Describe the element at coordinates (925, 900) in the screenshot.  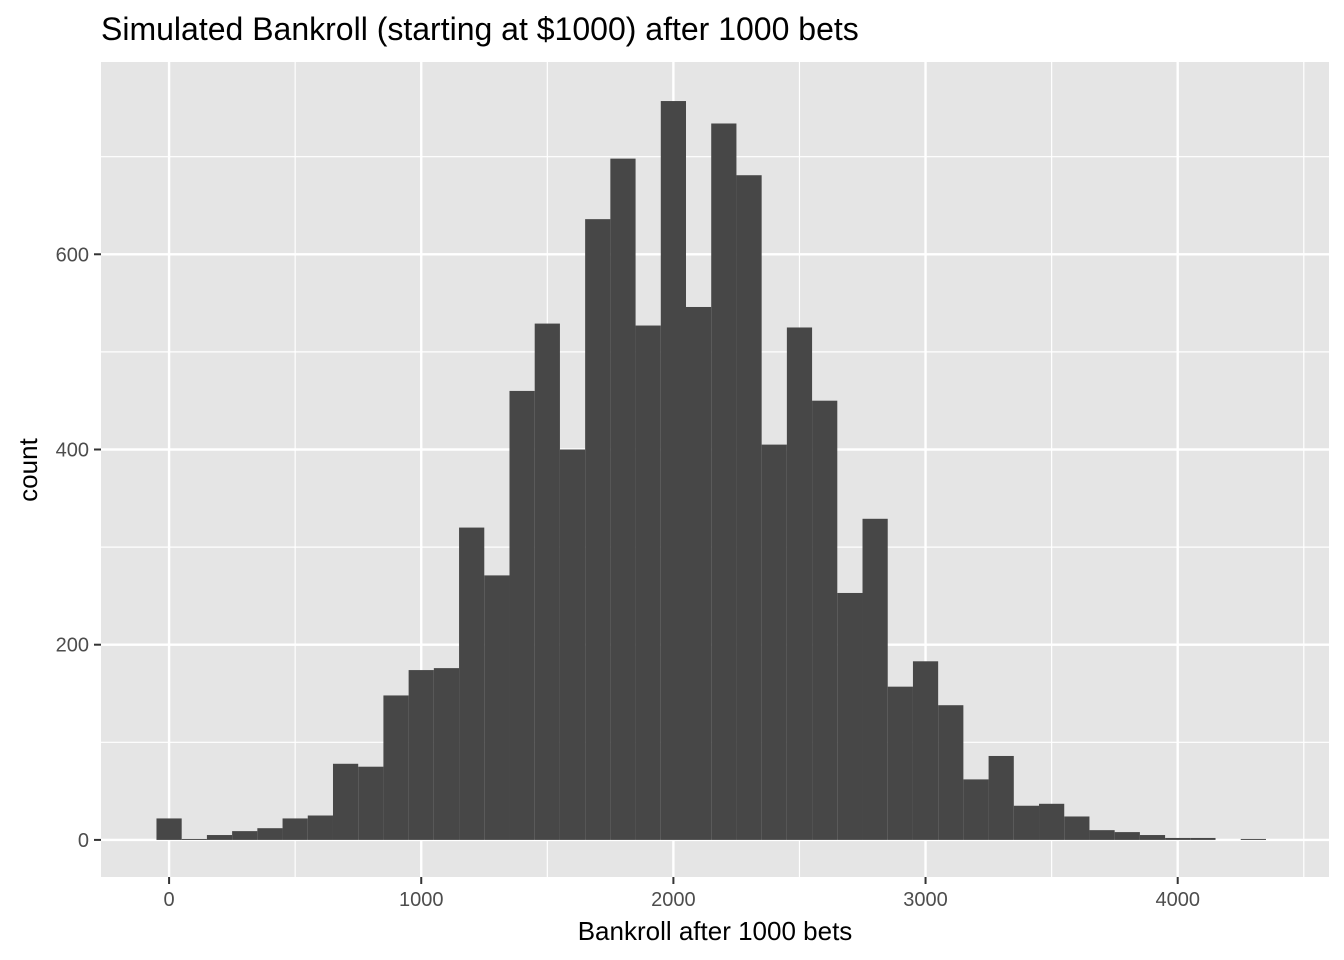
I see `x-tick-label: 3000` at that location.